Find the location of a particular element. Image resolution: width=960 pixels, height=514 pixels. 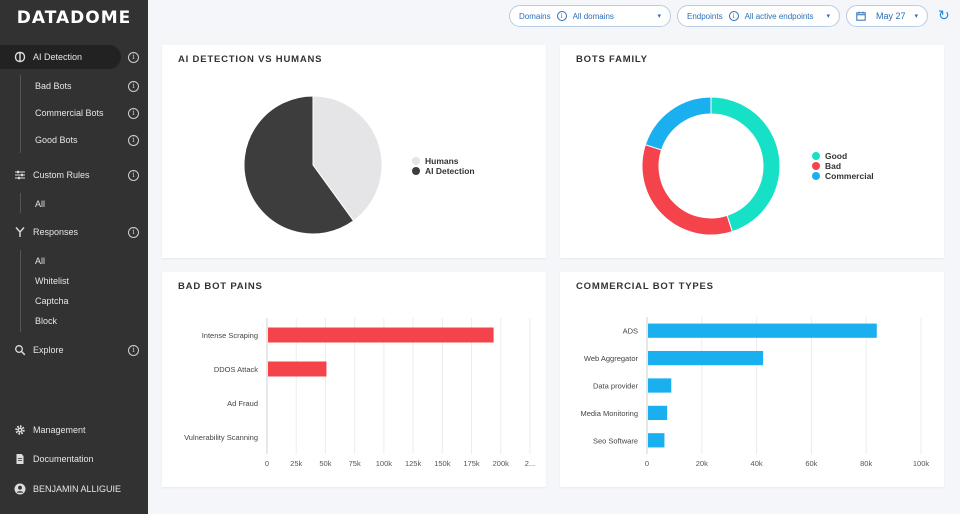

sidebar-item-ai-detection: AI Detection i is located at coordinates (69, 57).